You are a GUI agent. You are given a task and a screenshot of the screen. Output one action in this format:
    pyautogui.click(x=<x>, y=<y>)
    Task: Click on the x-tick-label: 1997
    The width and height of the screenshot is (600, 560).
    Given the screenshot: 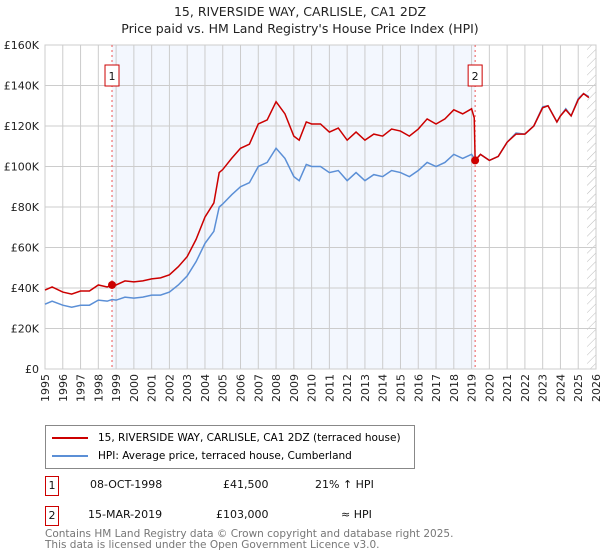 What is the action you would take?
    pyautogui.click(x=81, y=388)
    